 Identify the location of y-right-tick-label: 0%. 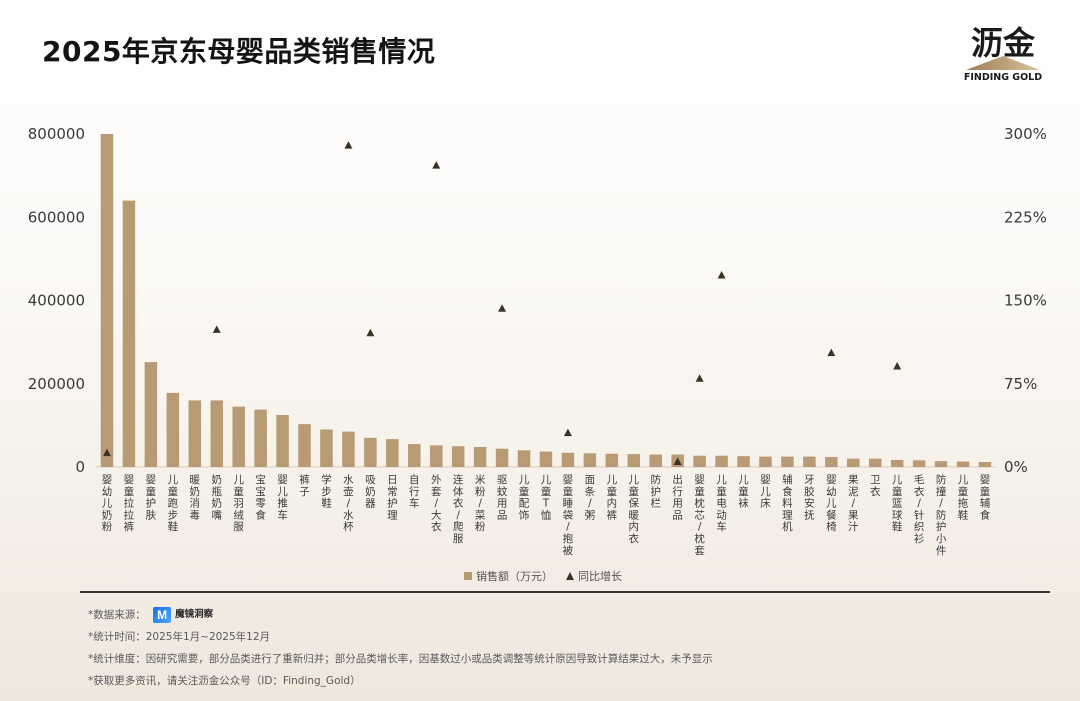
(1016, 467).